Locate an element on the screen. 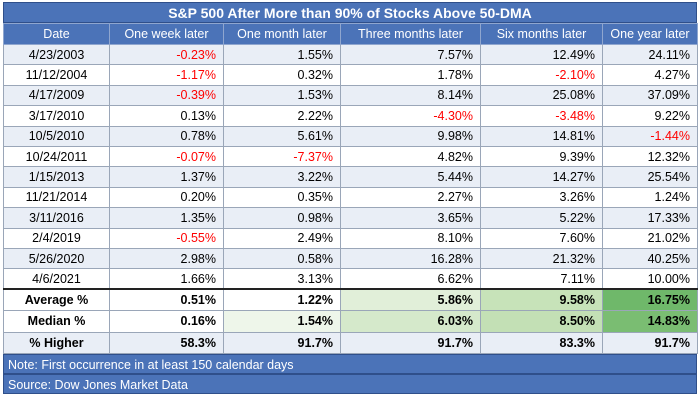  return-cell: 14.81% is located at coordinates (541, 136).